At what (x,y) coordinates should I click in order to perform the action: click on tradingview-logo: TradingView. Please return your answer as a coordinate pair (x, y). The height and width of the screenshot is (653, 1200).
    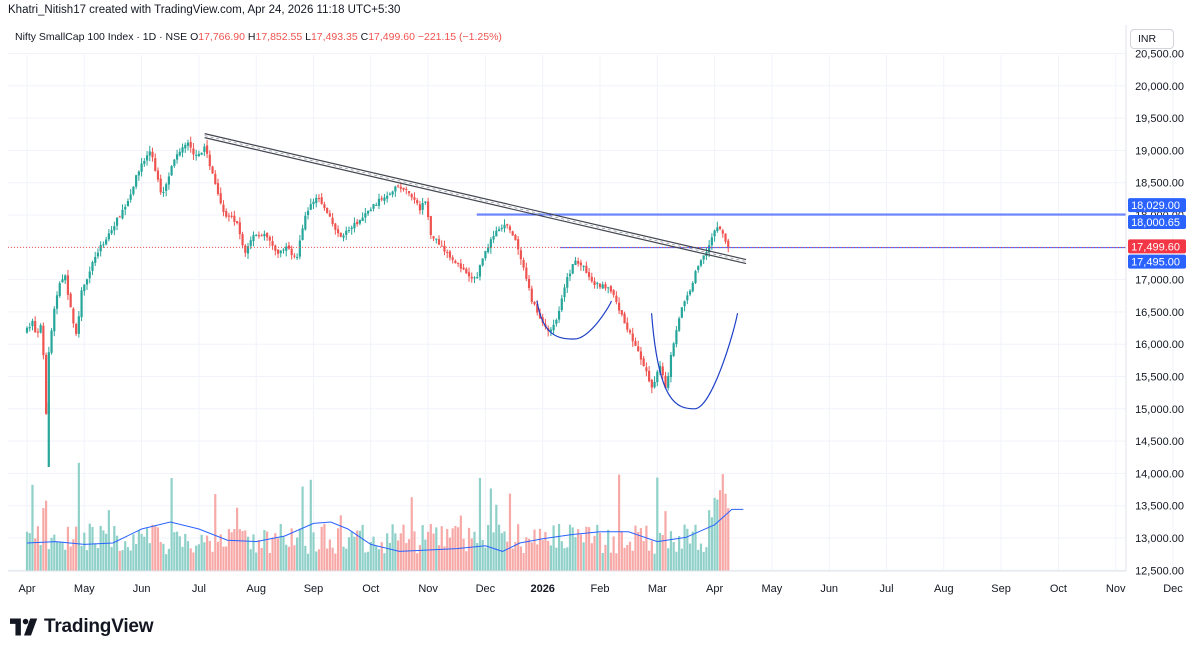
    Looking at the image, I should click on (82, 627).